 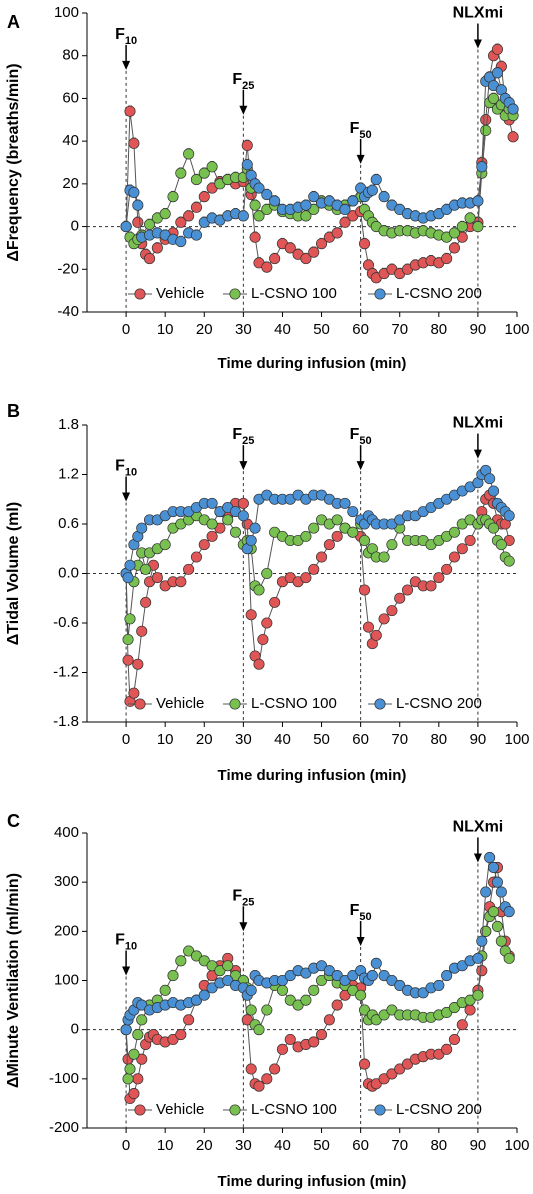 I want to click on event-label: F10, so click(x=126, y=36).